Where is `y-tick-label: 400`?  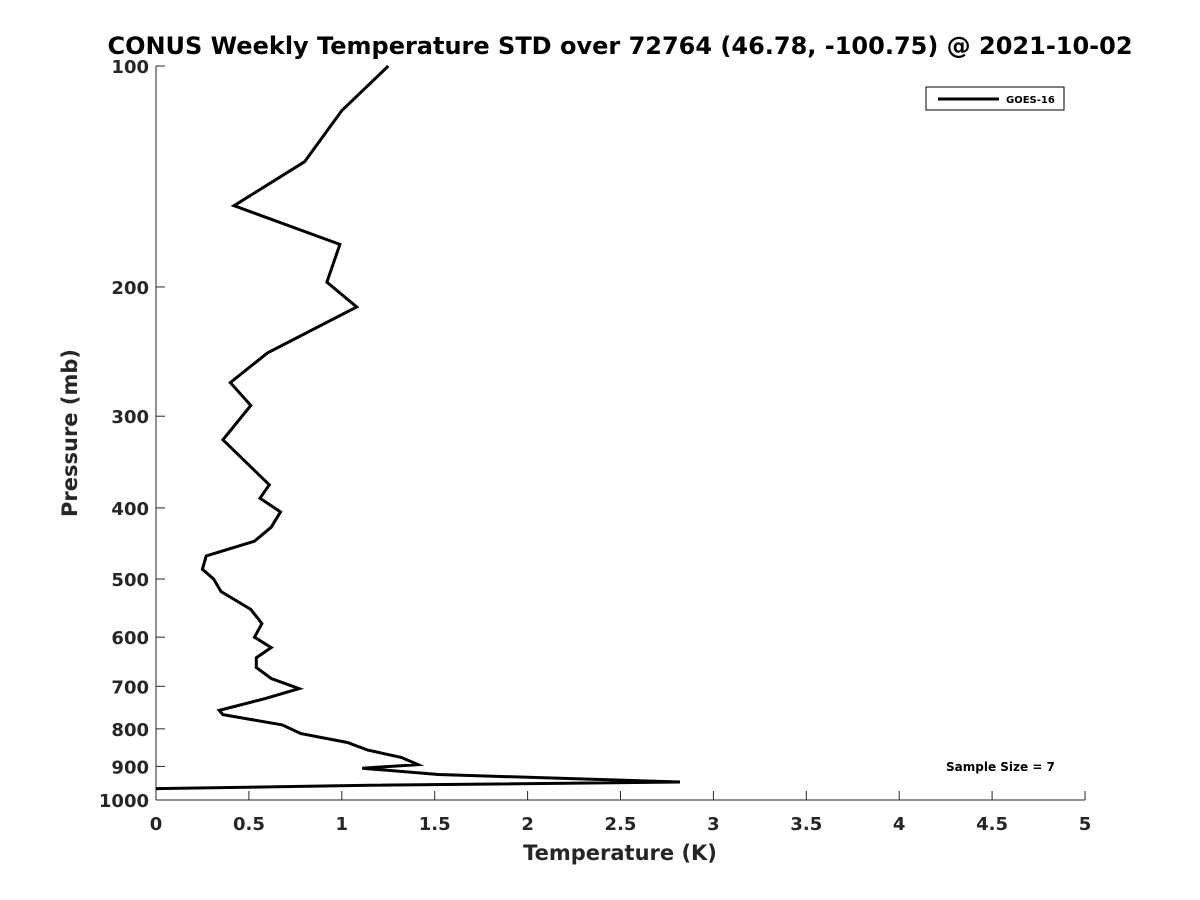
y-tick-label: 400 is located at coordinates (130, 509).